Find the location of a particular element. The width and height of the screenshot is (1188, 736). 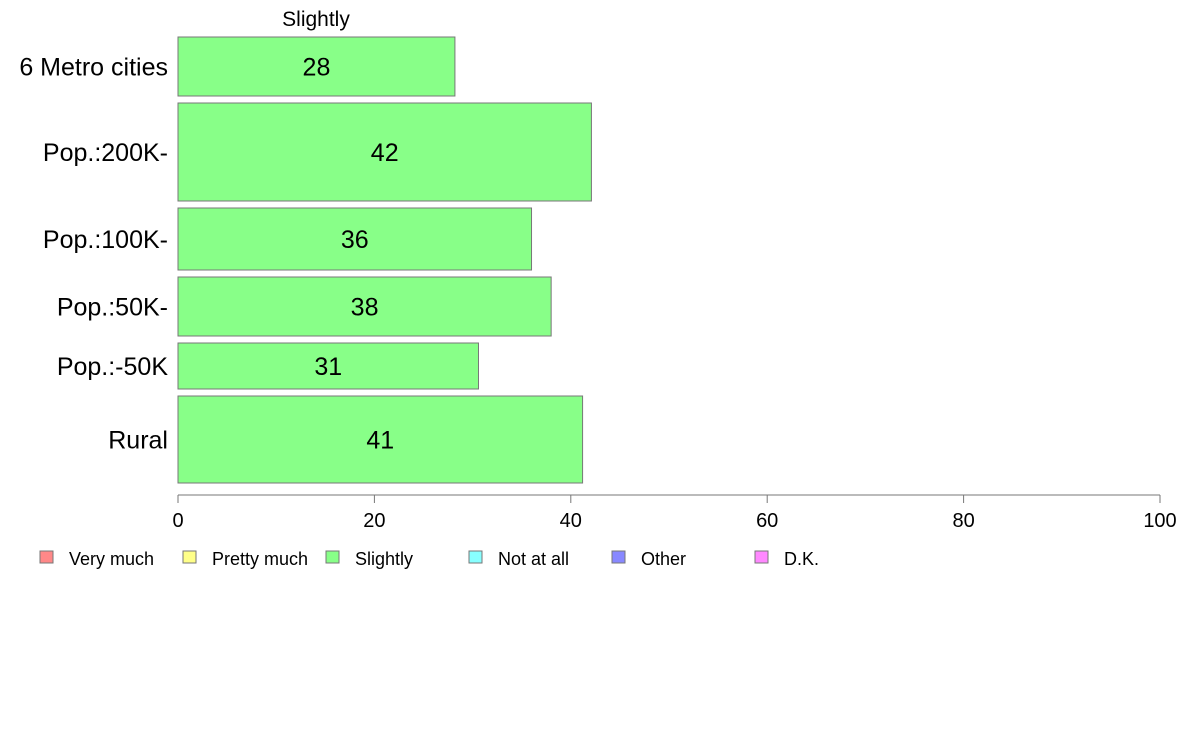

bar-value-label: 41 is located at coordinates (380, 441).